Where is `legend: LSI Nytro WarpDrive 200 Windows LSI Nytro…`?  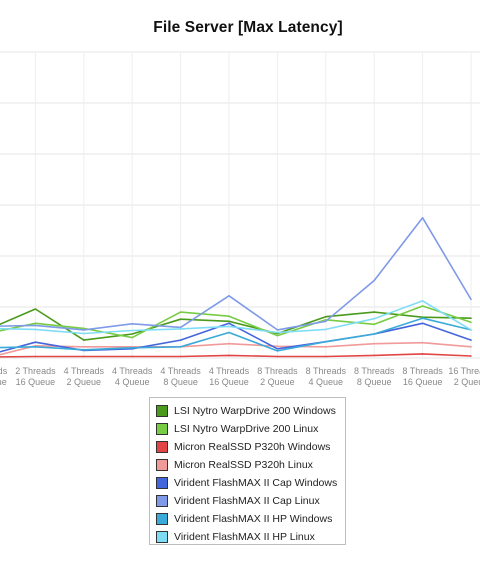 legend: LSI Nytro WarpDrive 200 Windows LSI Nytro… is located at coordinates (247, 471).